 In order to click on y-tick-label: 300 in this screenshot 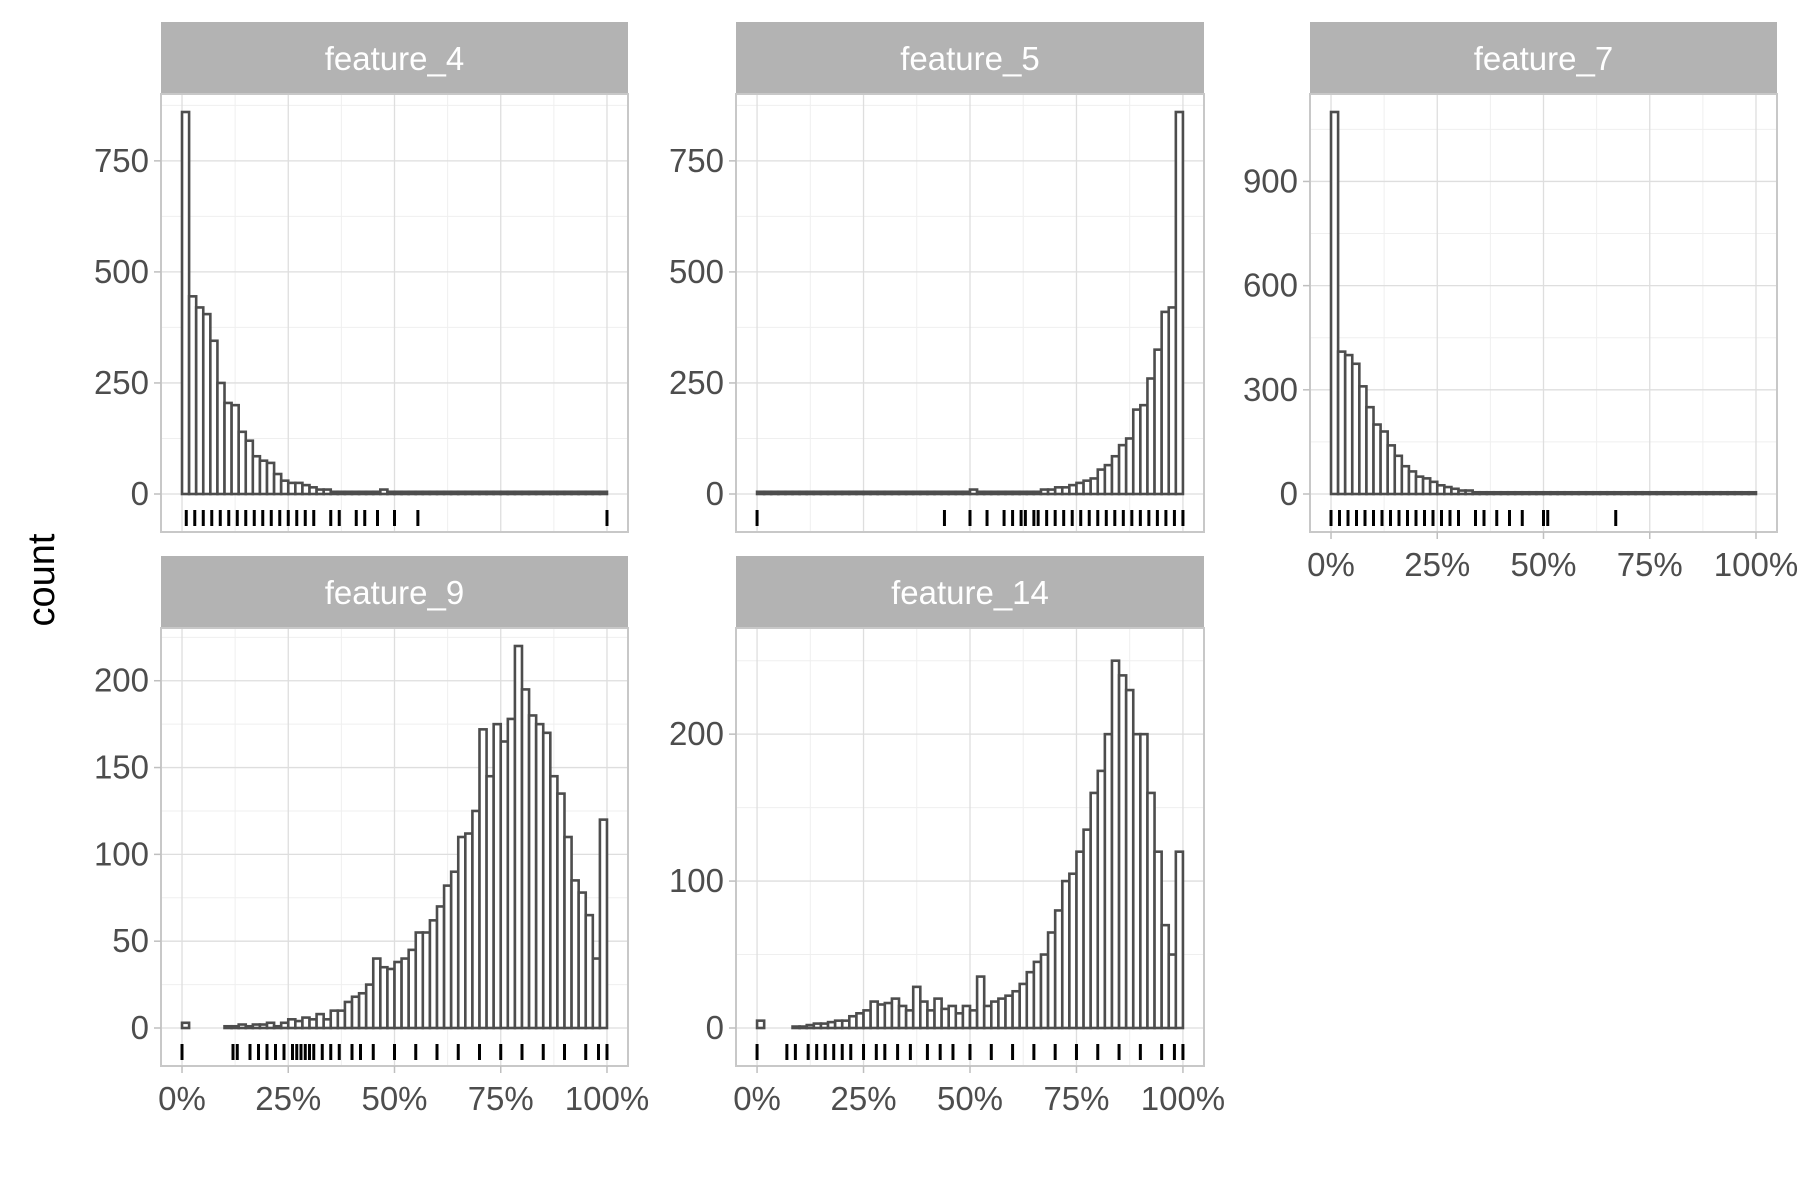, I will do `click(1270, 389)`.